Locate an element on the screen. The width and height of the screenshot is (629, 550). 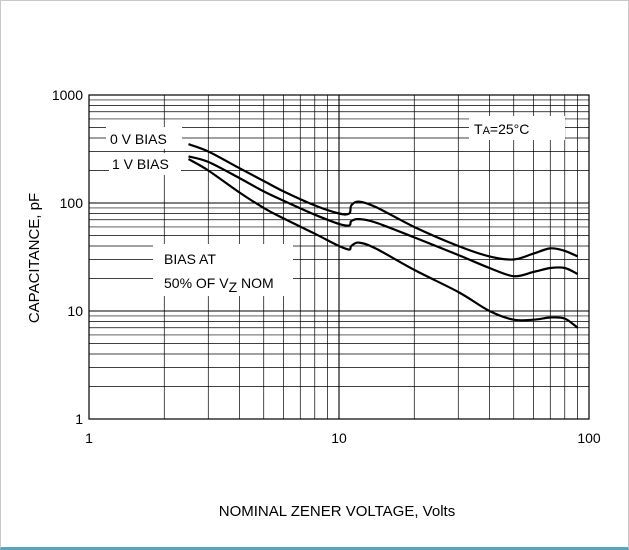
bias1-label-bg is located at coordinates (145, 164).